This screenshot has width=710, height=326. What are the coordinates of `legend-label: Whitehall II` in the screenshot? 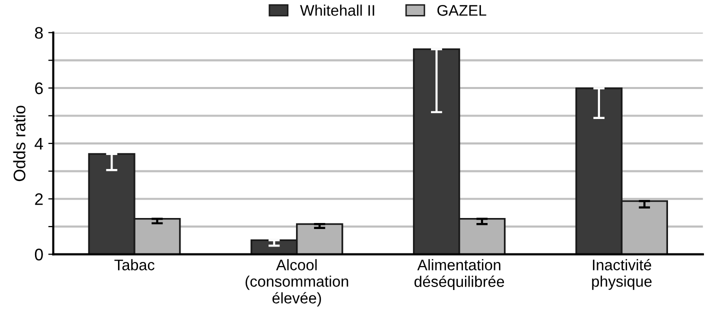 It's located at (337, 10).